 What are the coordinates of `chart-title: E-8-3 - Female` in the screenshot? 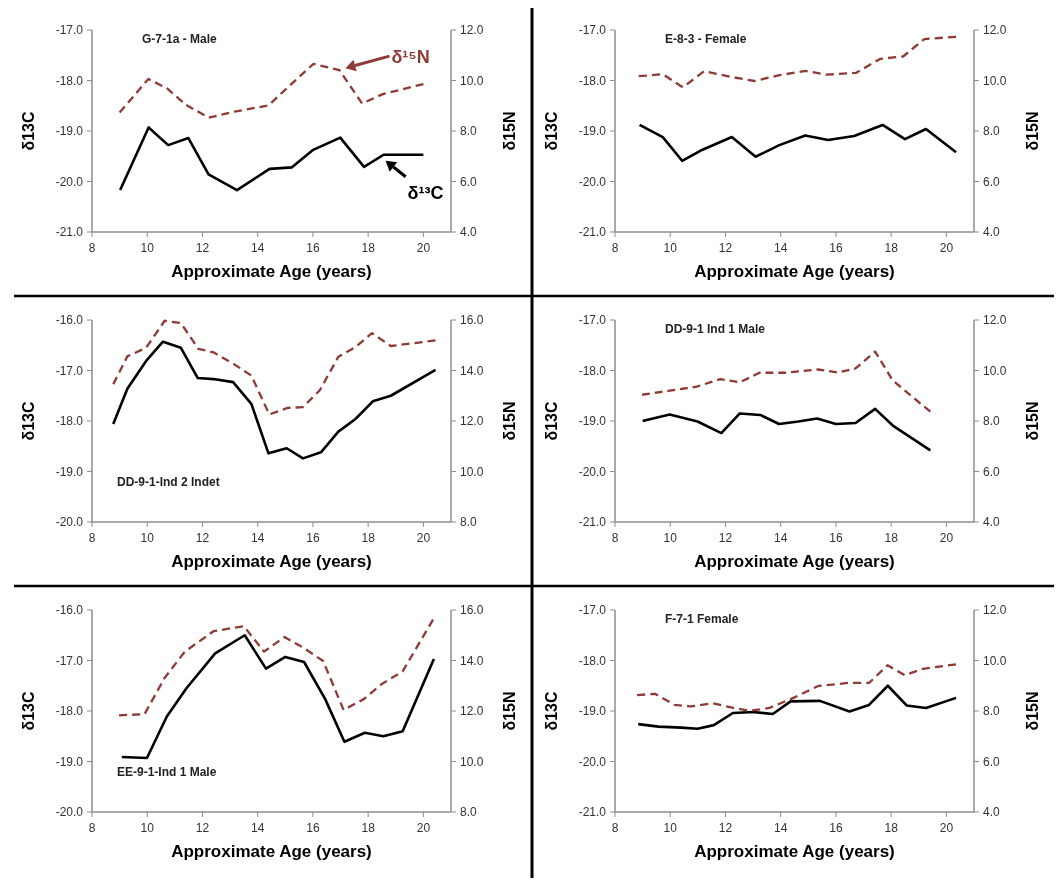 It's located at (706, 39).